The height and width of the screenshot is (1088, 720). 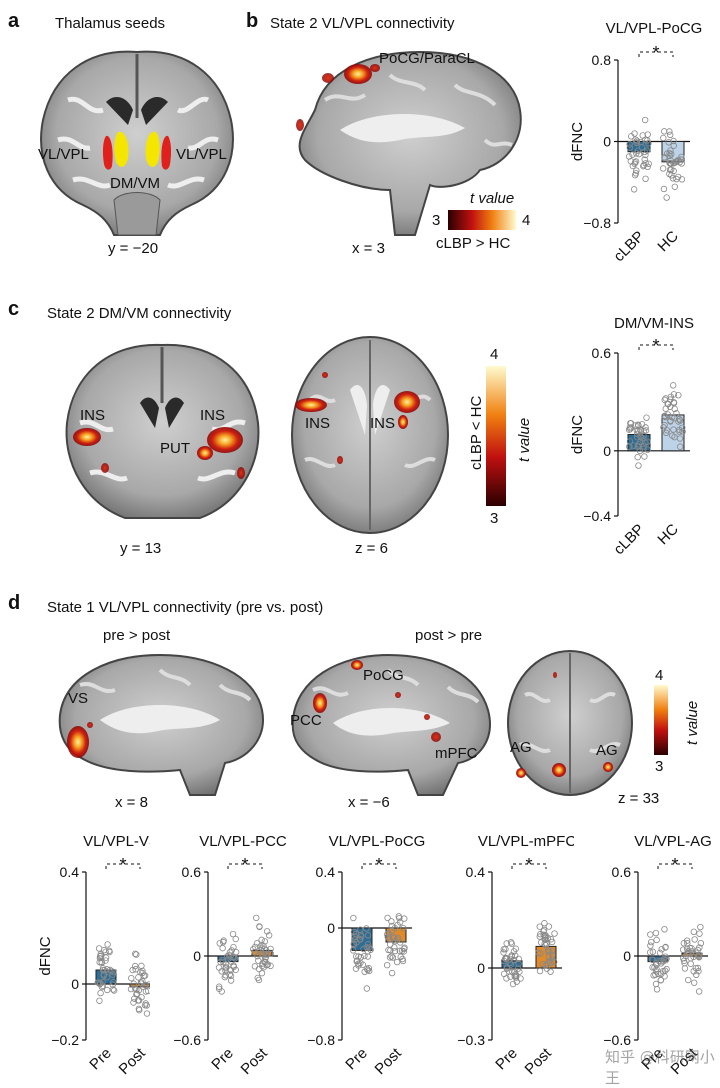 I want to click on y-tick-label: 0.8, so click(x=602, y=60).